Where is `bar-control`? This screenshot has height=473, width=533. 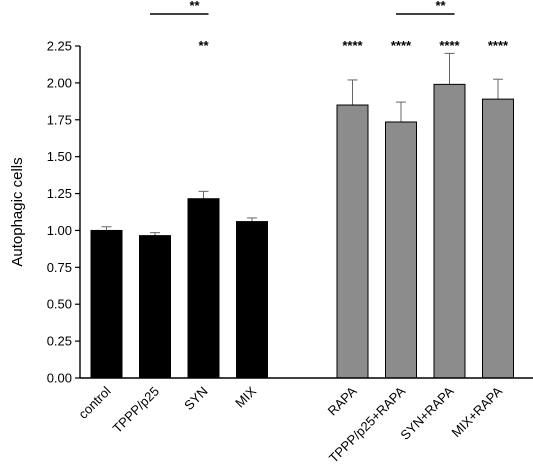 bar-control is located at coordinates (106, 304).